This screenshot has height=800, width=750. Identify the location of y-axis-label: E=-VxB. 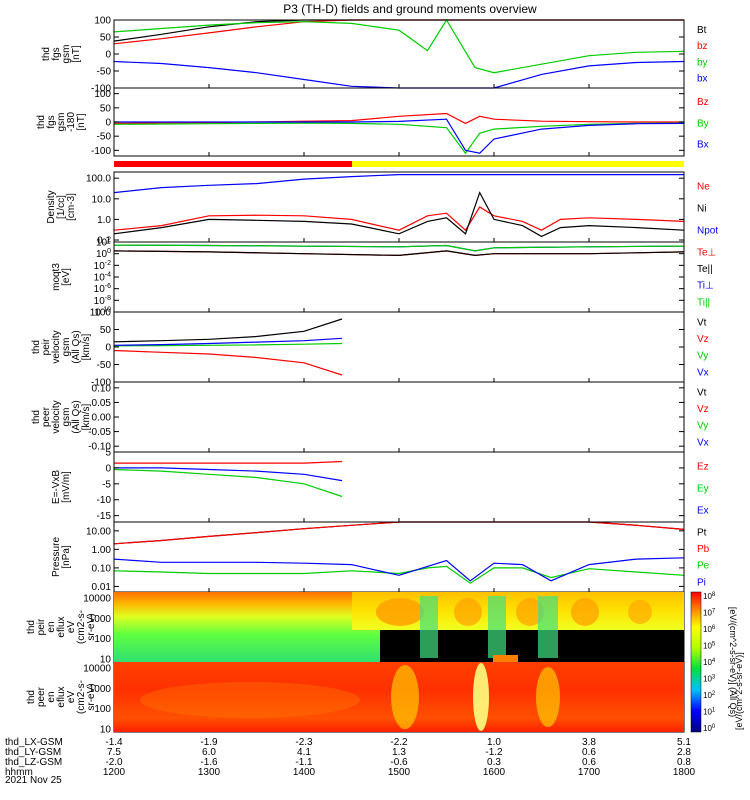
(56, 487).